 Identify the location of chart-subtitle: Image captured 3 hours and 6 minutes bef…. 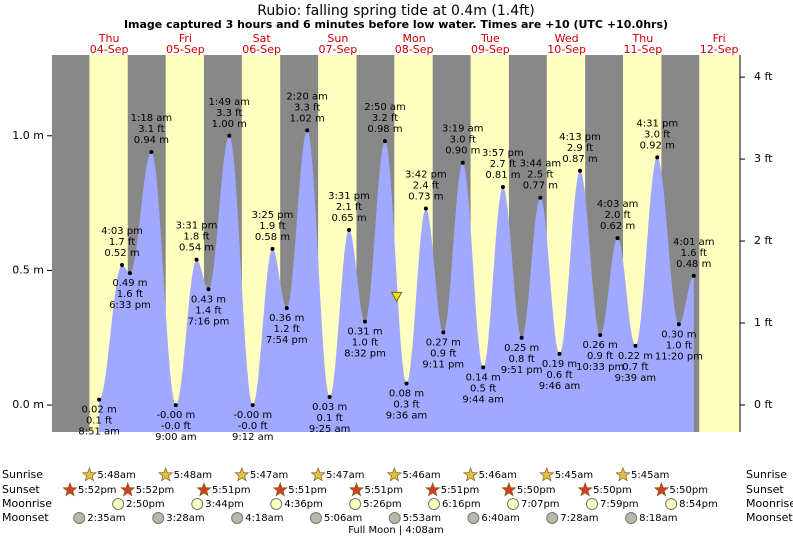
(396, 24).